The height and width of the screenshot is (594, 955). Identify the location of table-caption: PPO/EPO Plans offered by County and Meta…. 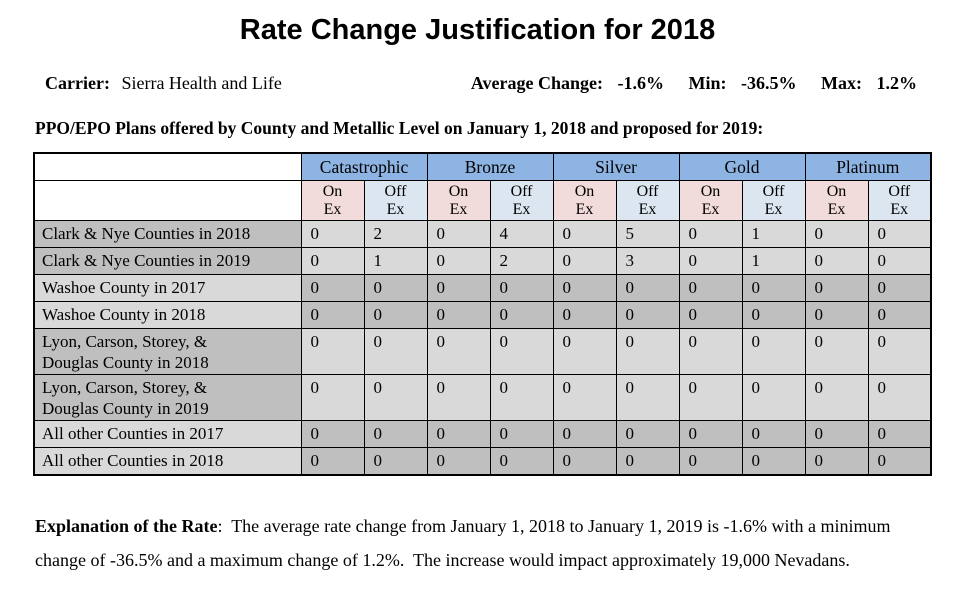
(399, 128).